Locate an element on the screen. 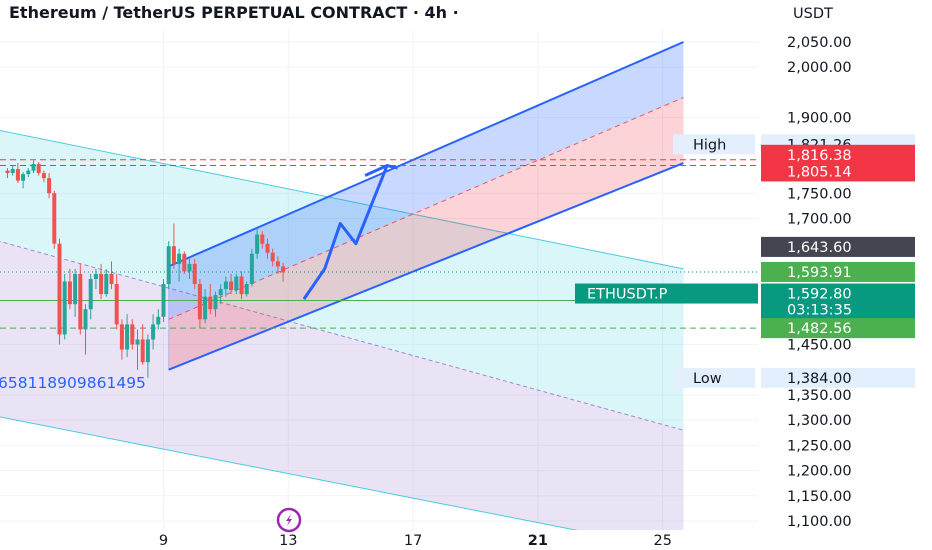 The height and width of the screenshot is (550, 932). price-tag-label: Low is located at coordinates (707, 379).